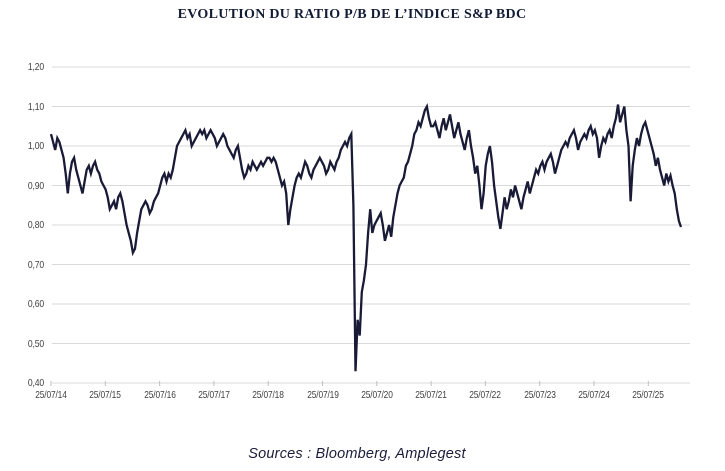 The image size is (725, 471). I want to click on x-axis-label: 25/07/25, so click(648, 395).